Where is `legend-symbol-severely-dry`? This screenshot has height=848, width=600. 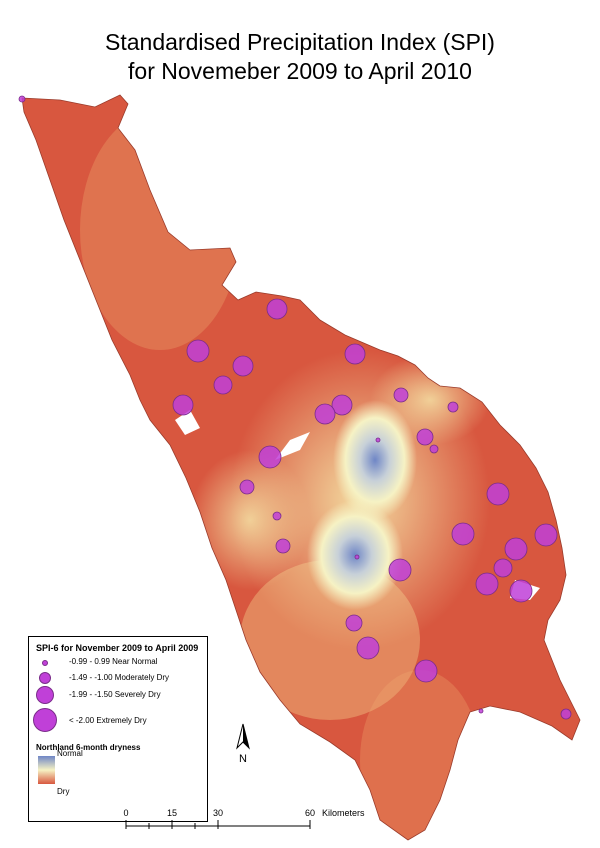 legend-symbol-severely-dry is located at coordinates (45, 695).